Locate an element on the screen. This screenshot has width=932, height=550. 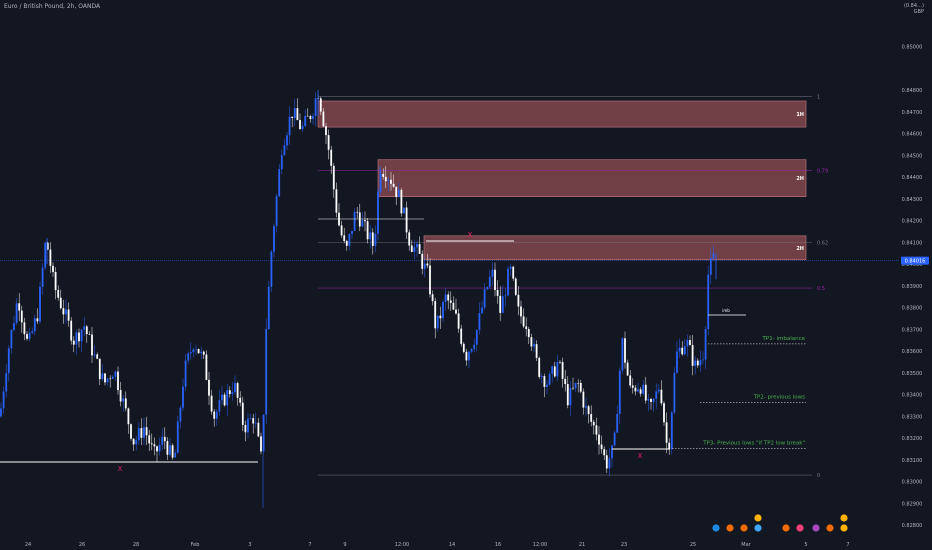
imbalance-label: imb is located at coordinates (726, 310).